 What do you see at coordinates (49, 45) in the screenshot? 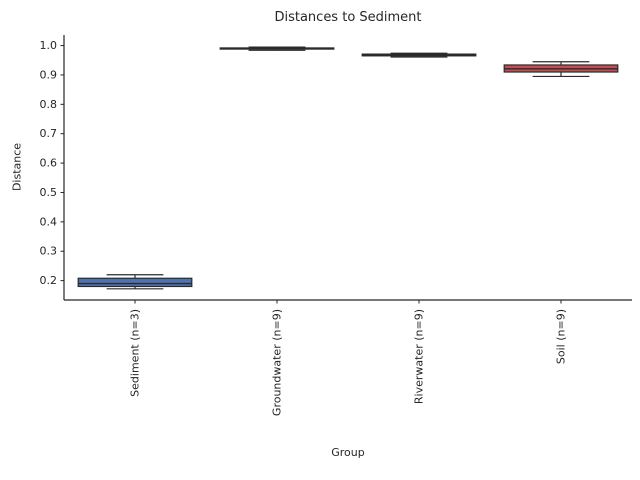
I see `y-tick-label: 1.0` at bounding box center [49, 45].